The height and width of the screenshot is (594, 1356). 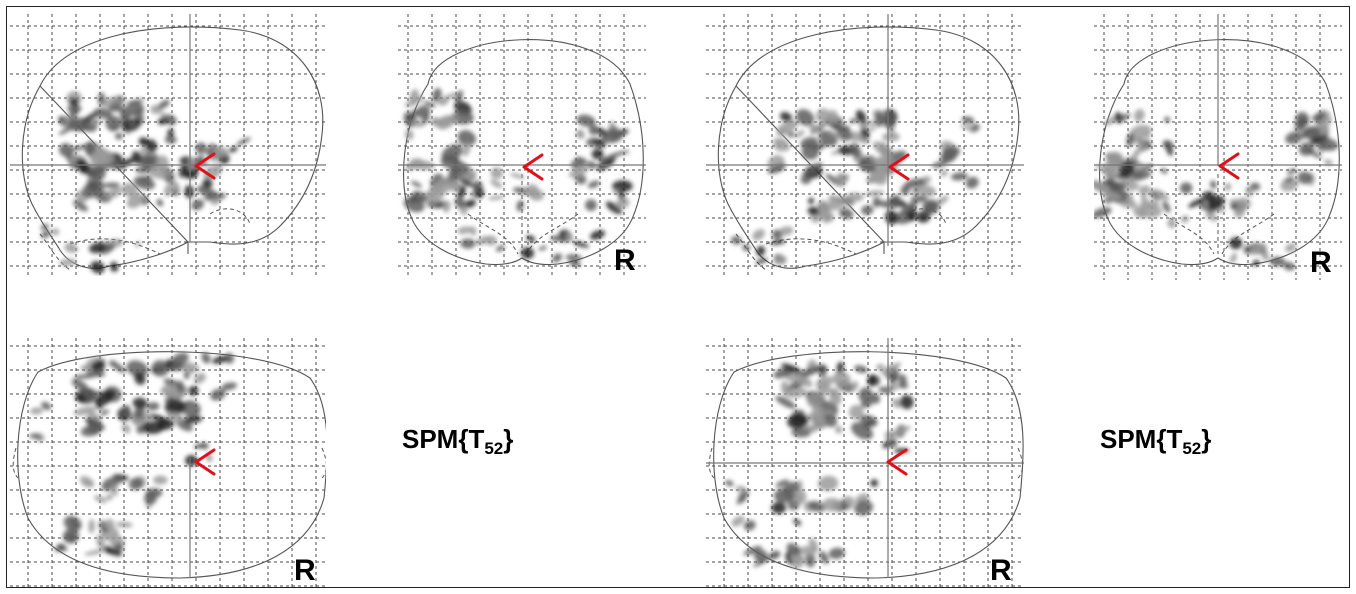 What do you see at coordinates (625, 260) in the screenshot?
I see `right-side-label-coronal-left: R` at bounding box center [625, 260].